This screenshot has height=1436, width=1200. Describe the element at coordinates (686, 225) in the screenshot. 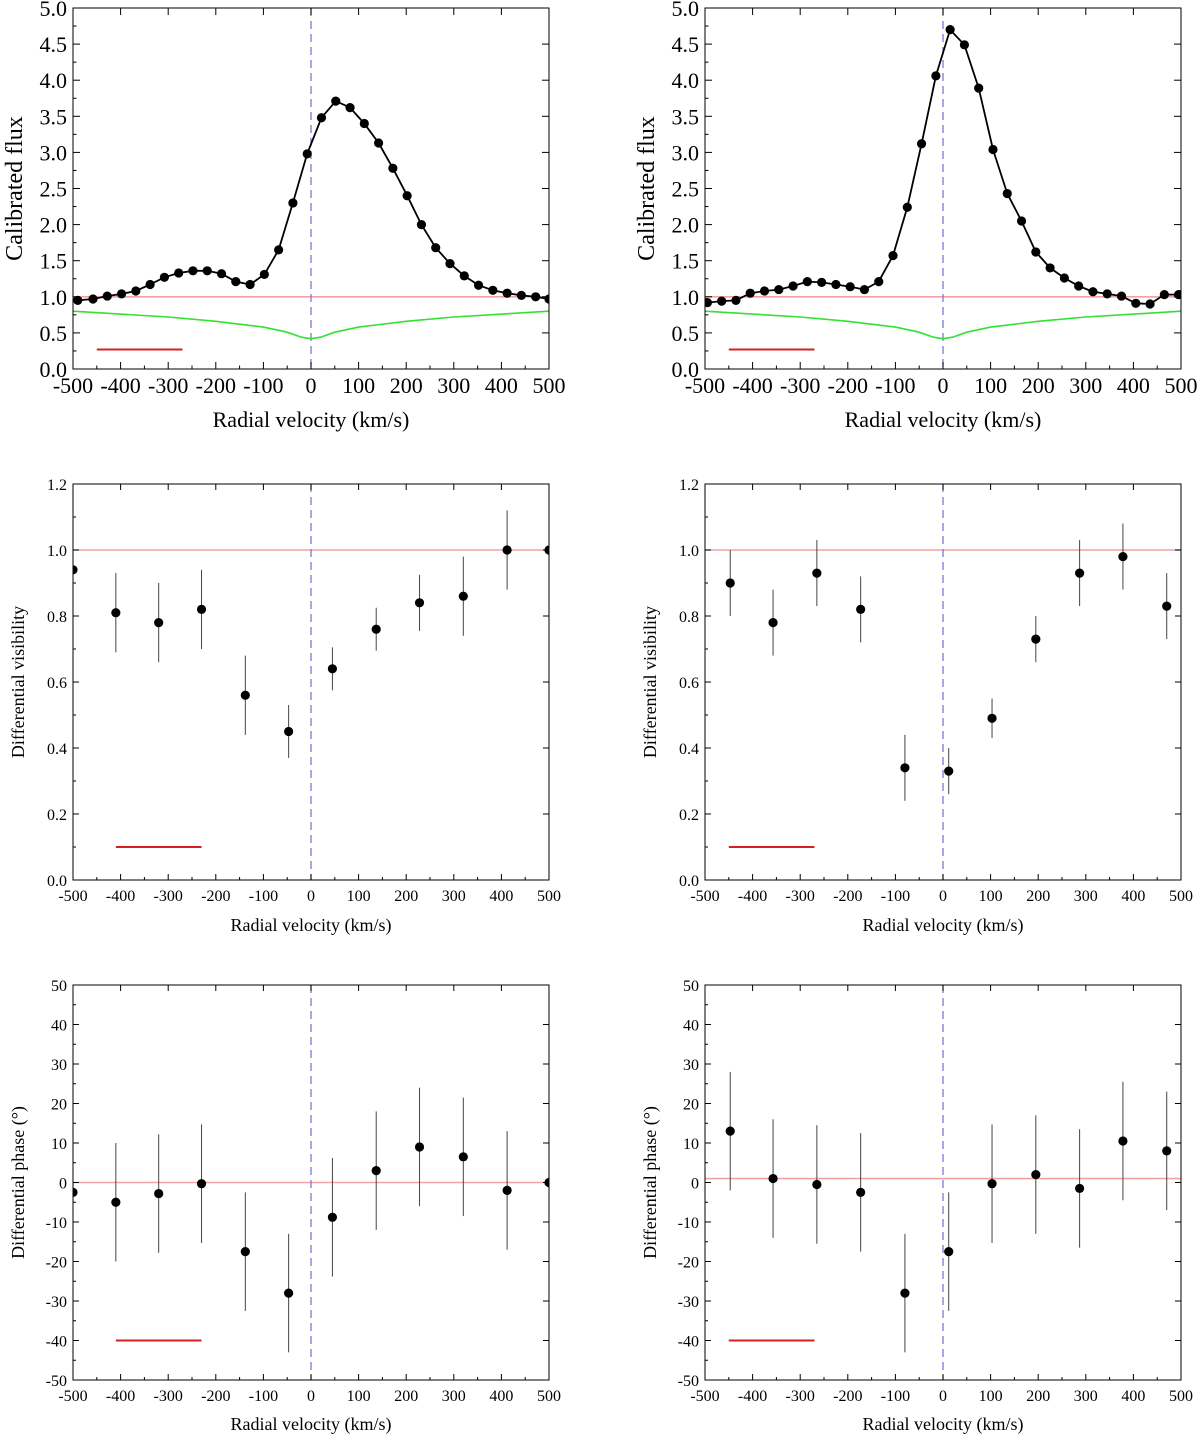

I see `y-tick-label: 2.0` at that location.